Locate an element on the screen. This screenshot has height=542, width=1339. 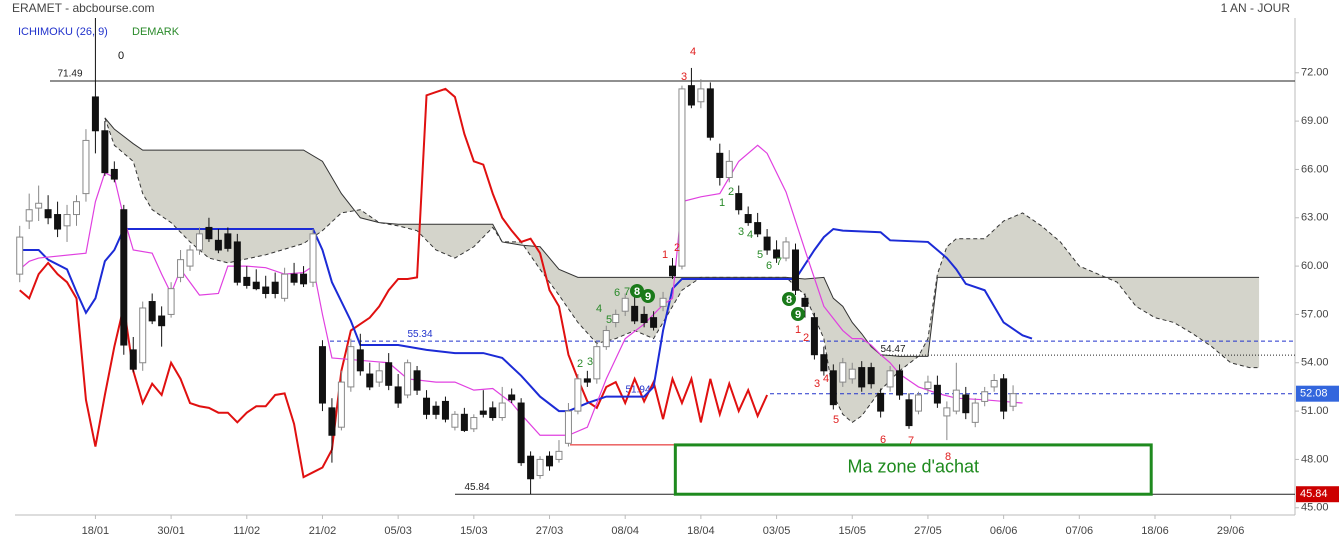
count-label: 1 is located at coordinates (722, 203).